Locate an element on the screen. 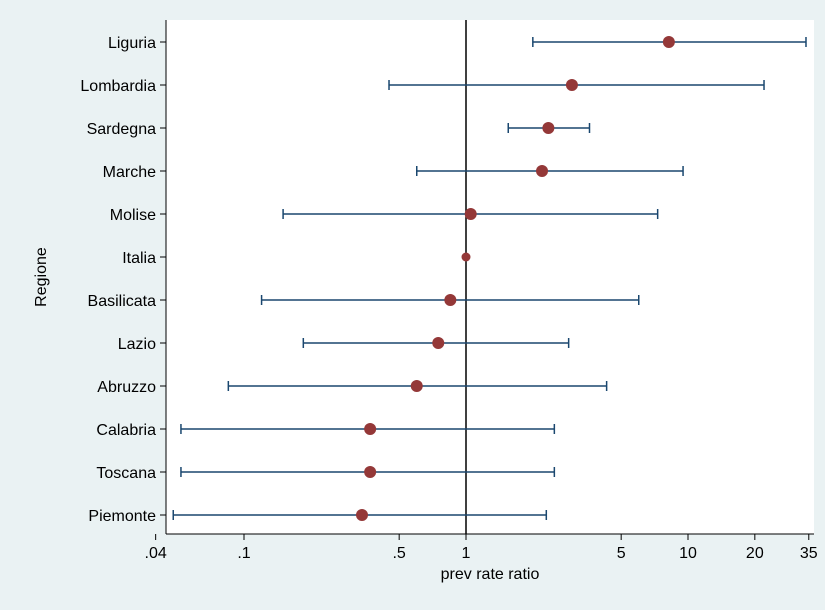 The height and width of the screenshot is (610, 825). y-tick-label: Lazio is located at coordinates (137, 344).